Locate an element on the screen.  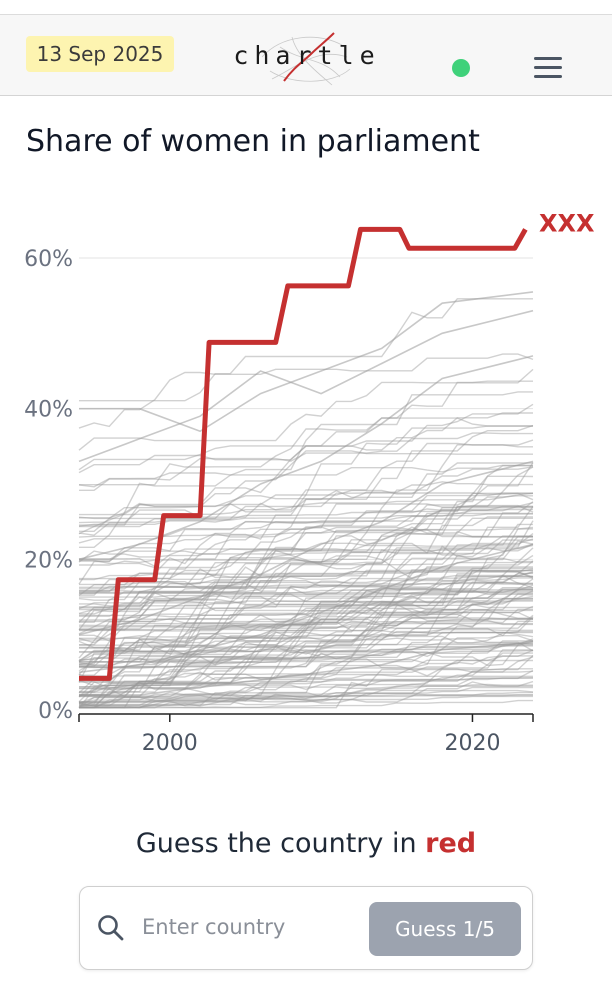
logo-scribble-icon is located at coordinates (306, 59).